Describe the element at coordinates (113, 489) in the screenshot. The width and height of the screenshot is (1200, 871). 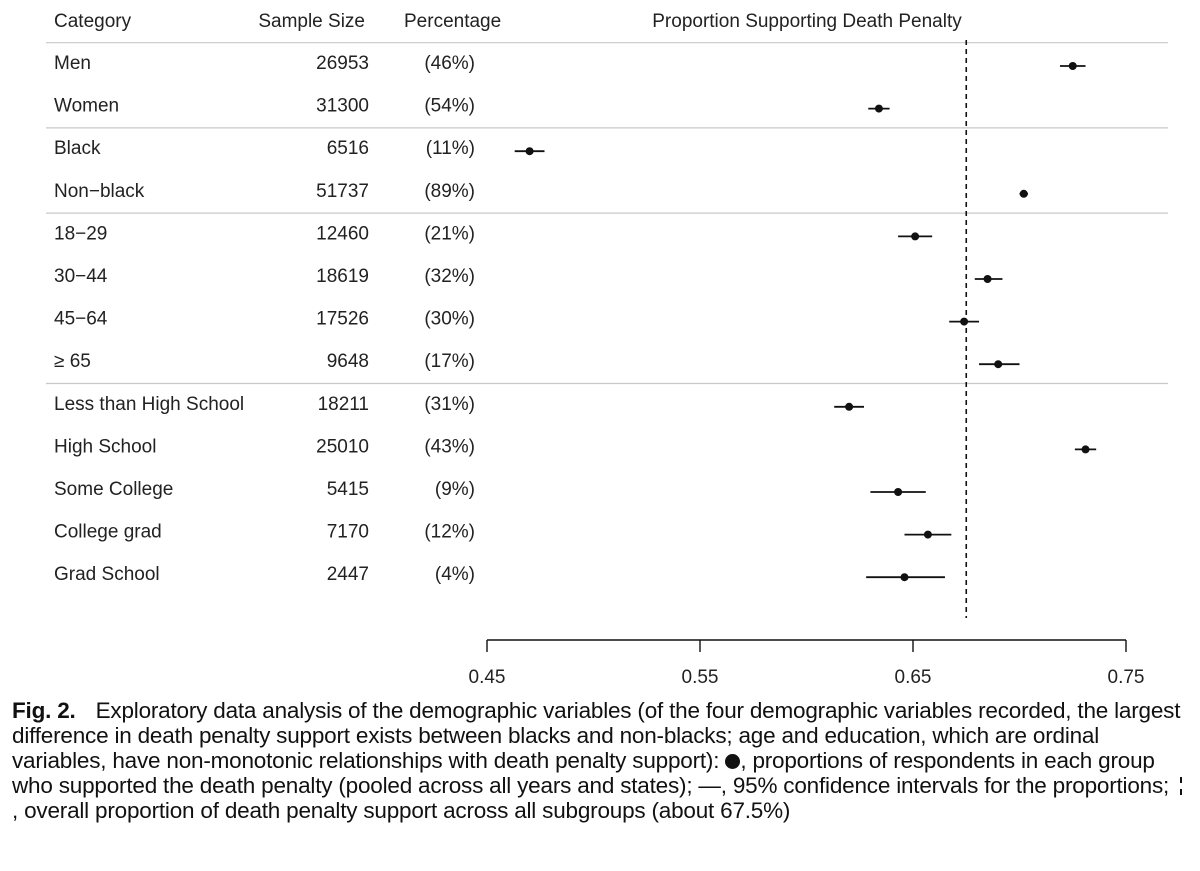
I see `row-category-label: Some College` at that location.